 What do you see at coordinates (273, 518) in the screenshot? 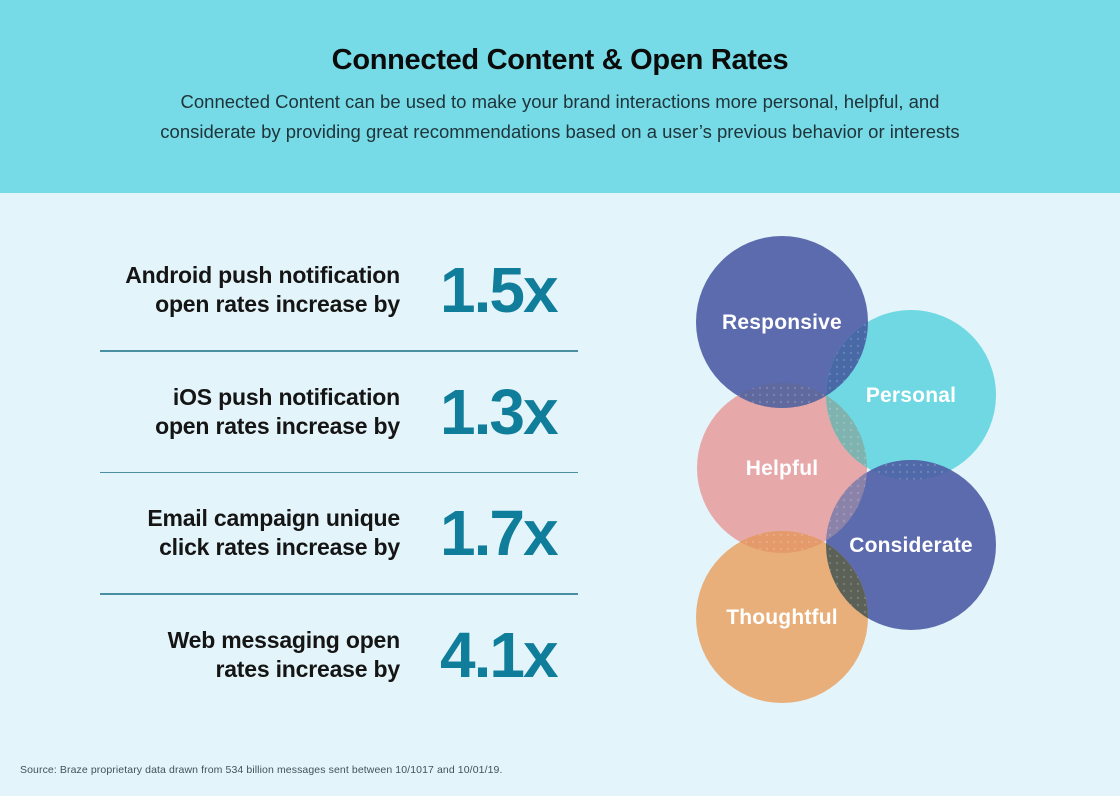
I see `stat-label-line1: Email campaign unique` at bounding box center [273, 518].